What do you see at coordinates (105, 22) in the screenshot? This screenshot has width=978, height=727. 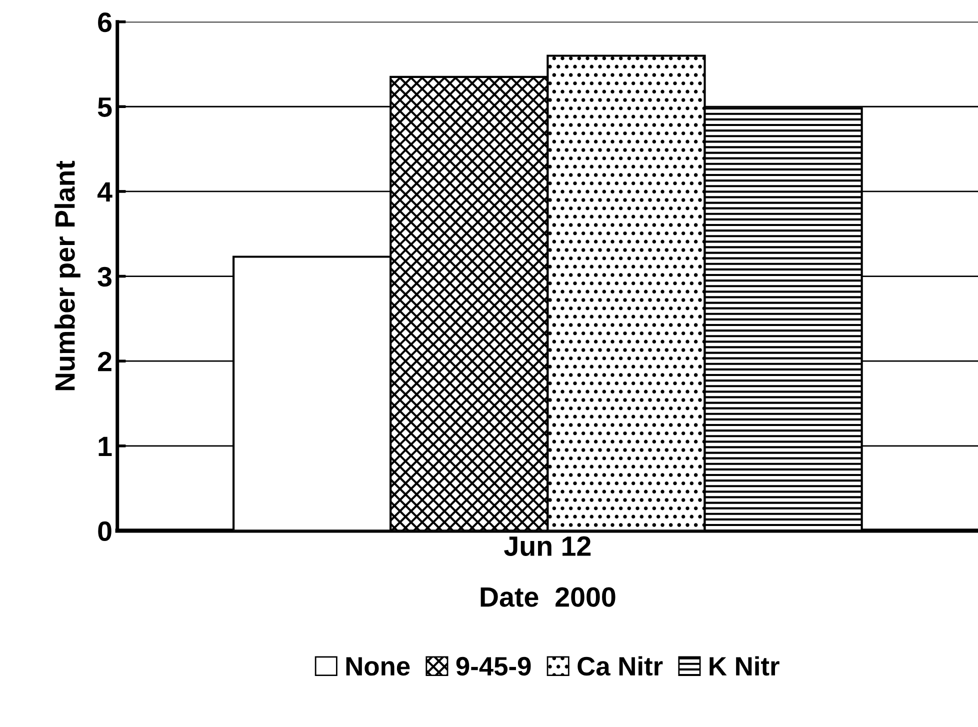 I see `y-tick-label: 6` at bounding box center [105, 22].